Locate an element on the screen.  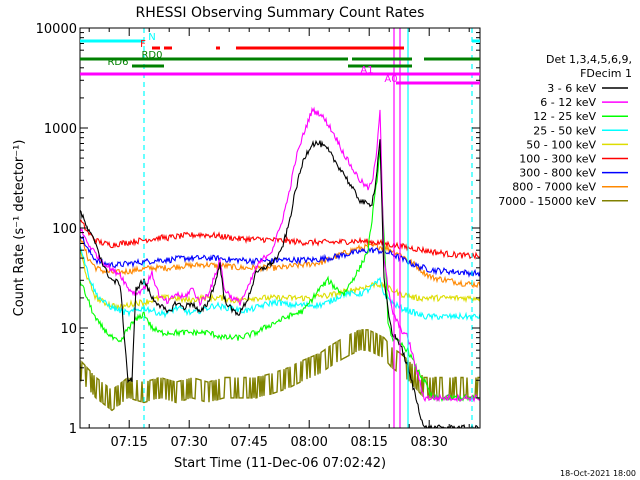
y-tick-label: 1000 is located at coordinates (60, 129).